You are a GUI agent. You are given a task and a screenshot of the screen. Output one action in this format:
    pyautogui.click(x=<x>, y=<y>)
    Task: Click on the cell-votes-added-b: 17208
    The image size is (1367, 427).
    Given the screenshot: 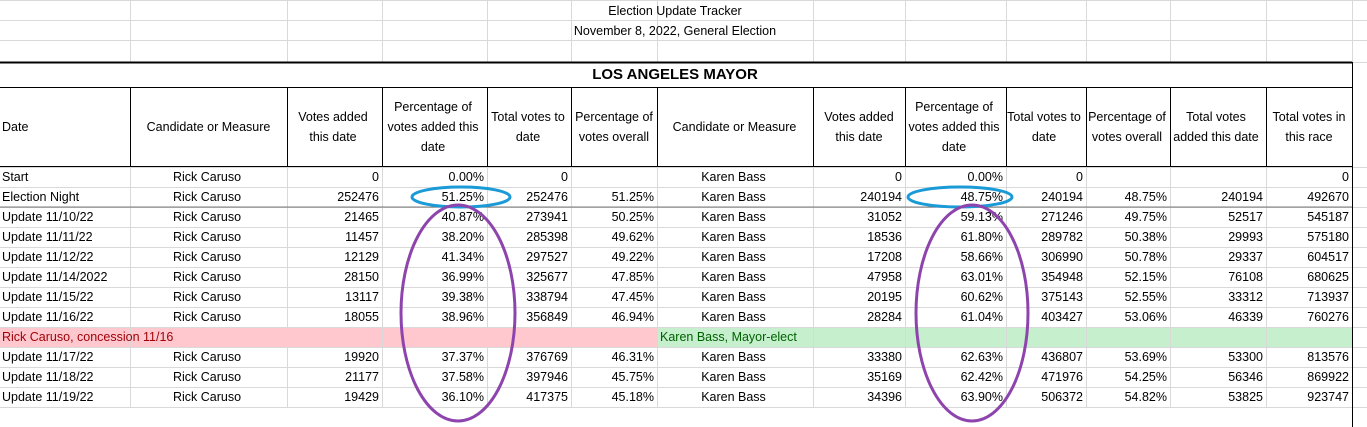 What is the action you would take?
    pyautogui.click(x=884, y=257)
    